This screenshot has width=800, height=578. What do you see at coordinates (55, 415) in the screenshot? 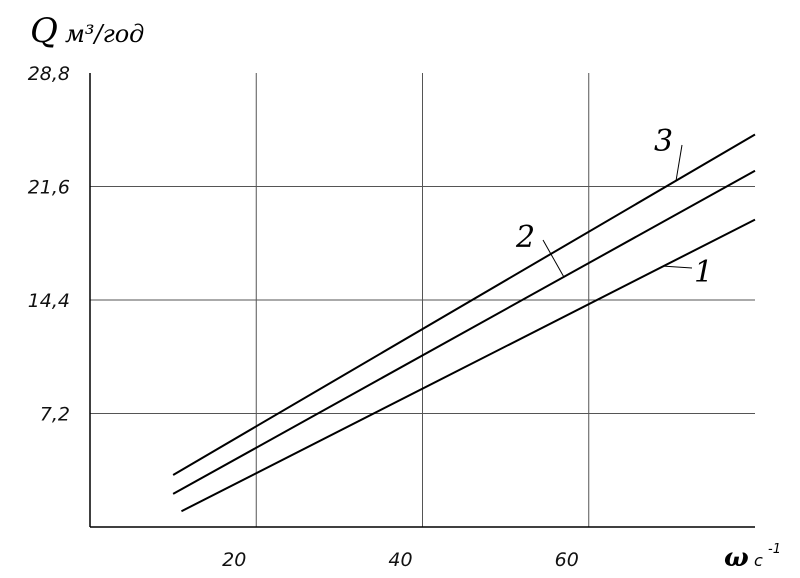
I see `y-tick-label-0: 7,2` at bounding box center [55, 415].